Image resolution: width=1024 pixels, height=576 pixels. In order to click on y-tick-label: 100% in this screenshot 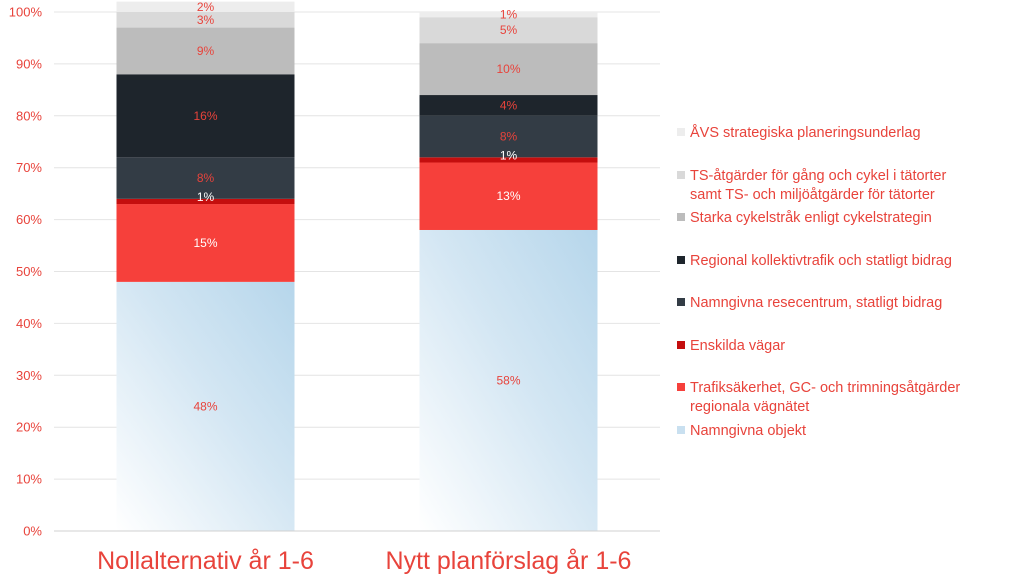, I will do `click(26, 12)`.